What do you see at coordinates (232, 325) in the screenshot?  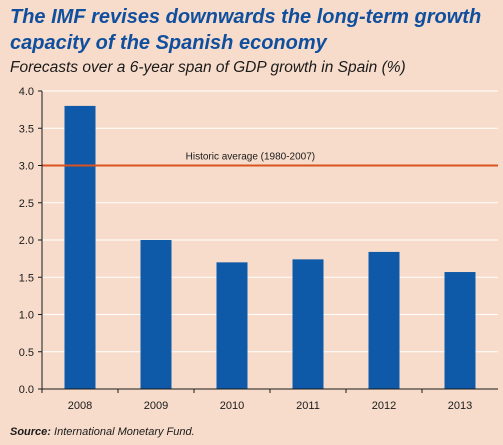 I see `bar-2010` at bounding box center [232, 325].